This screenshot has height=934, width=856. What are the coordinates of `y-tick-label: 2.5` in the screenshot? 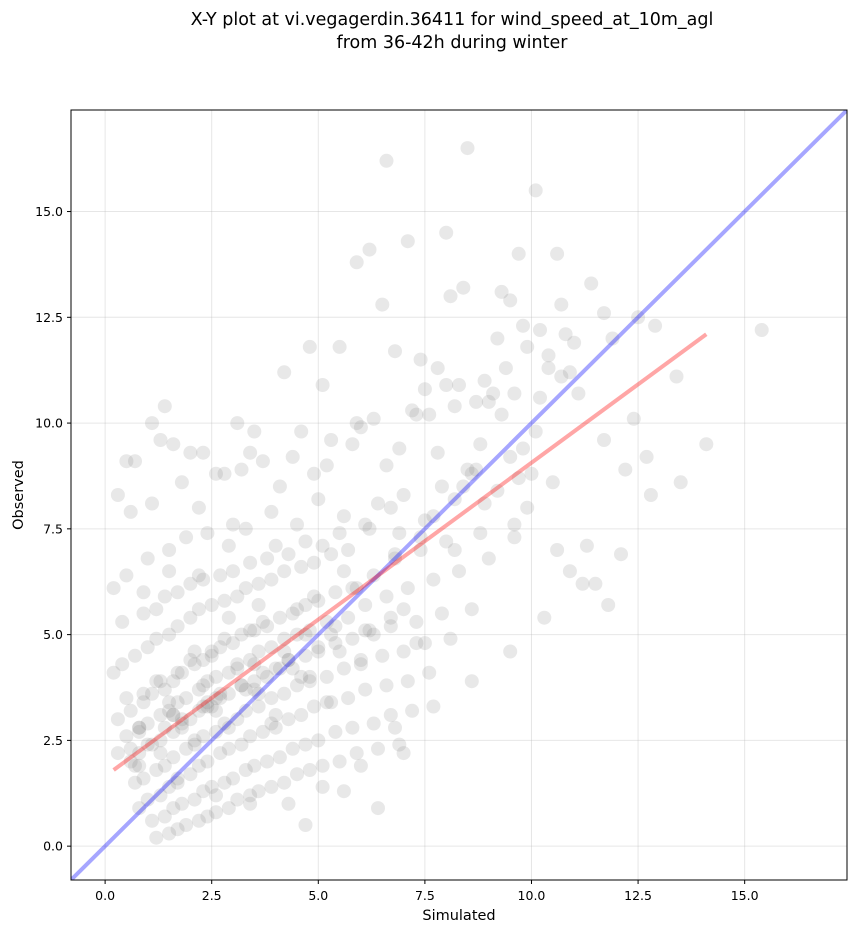 It's located at (53, 740).